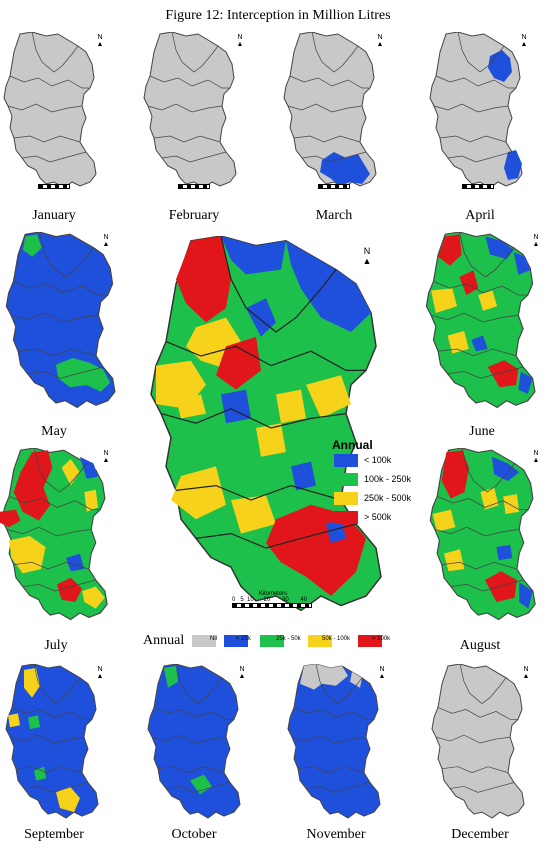 Image resolution: width=556 pixels, height=850 pixels. What do you see at coordinates (240, 41) in the screenshot?
I see `north-arrow-feb: N ▲` at bounding box center [240, 41].